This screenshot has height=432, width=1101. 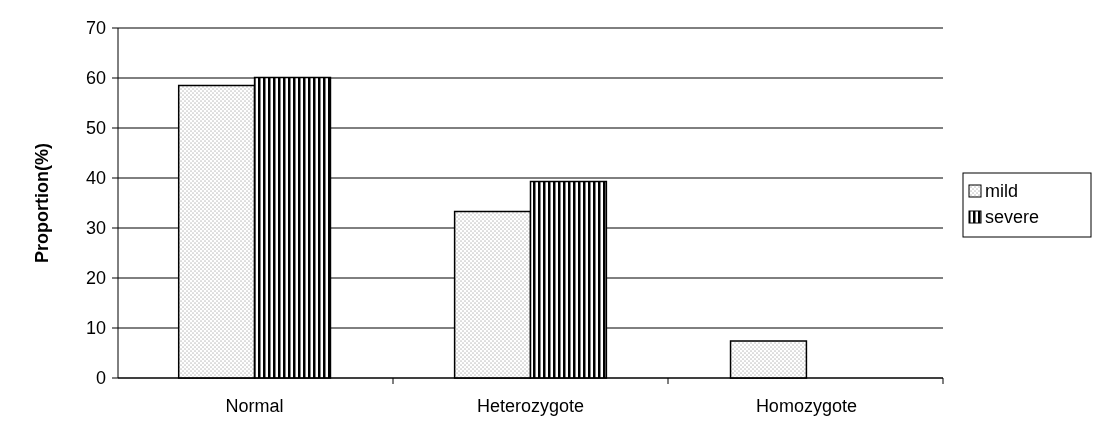 I want to click on y-tick-label: 70, so click(x=95, y=28).